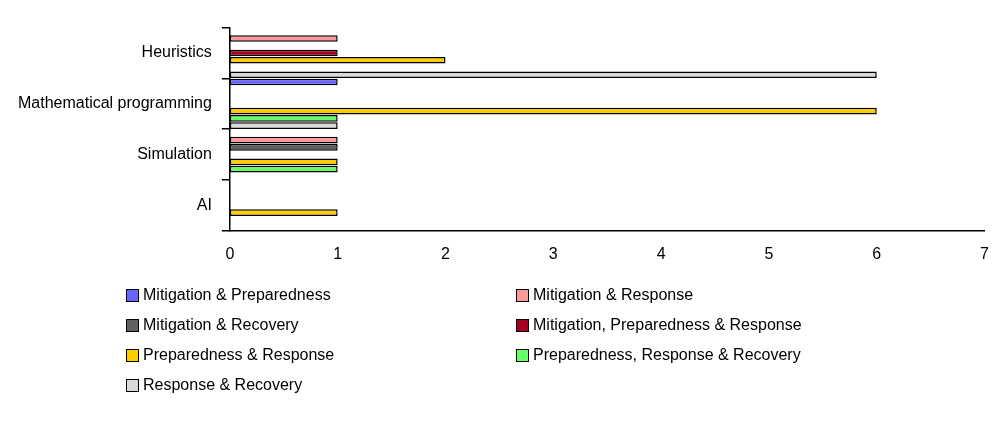 The image size is (1003, 448). What do you see at coordinates (176, 52) in the screenshot?
I see `y-tick-label: Heuristics` at bounding box center [176, 52].